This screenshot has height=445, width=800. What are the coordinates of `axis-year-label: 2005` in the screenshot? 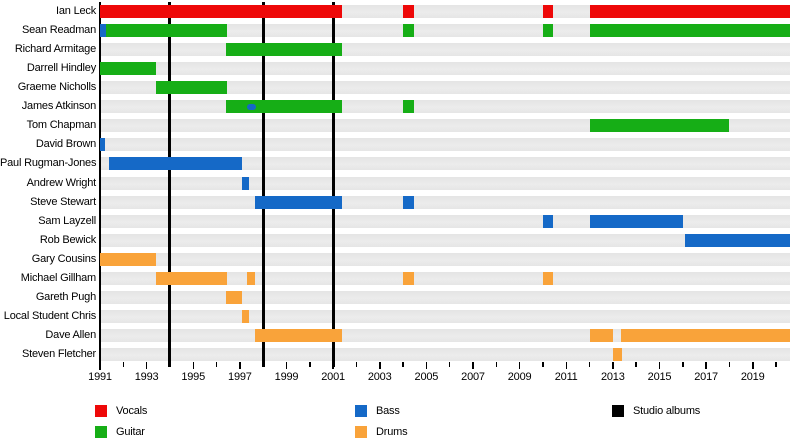 It's located at (426, 377).